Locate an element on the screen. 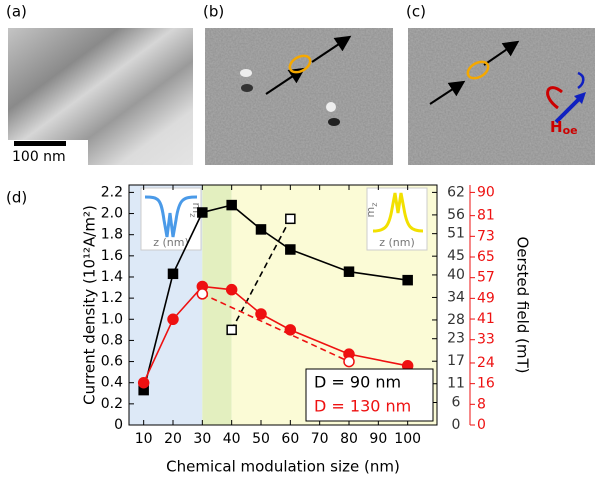  hoe-h: H is located at coordinates (556, 127).